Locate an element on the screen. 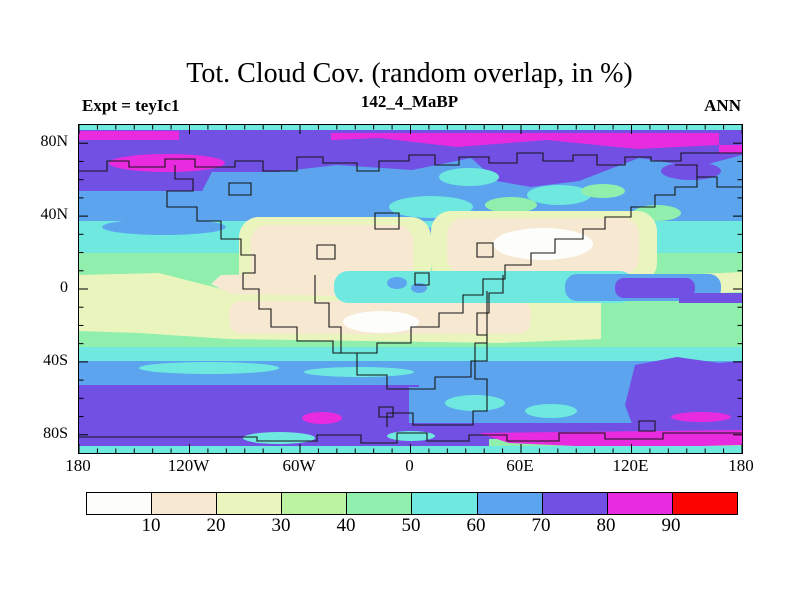  experiment-label: Expt = teyIc1 is located at coordinates (131, 105).